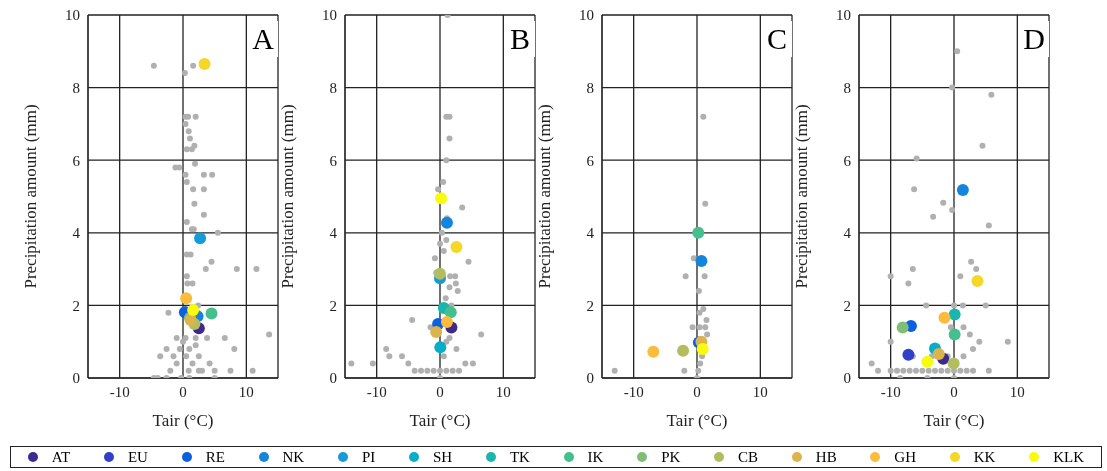 This screenshot has height=471, width=1107. Describe the element at coordinates (215, 457) in the screenshot. I see `legend-label: RE` at that location.